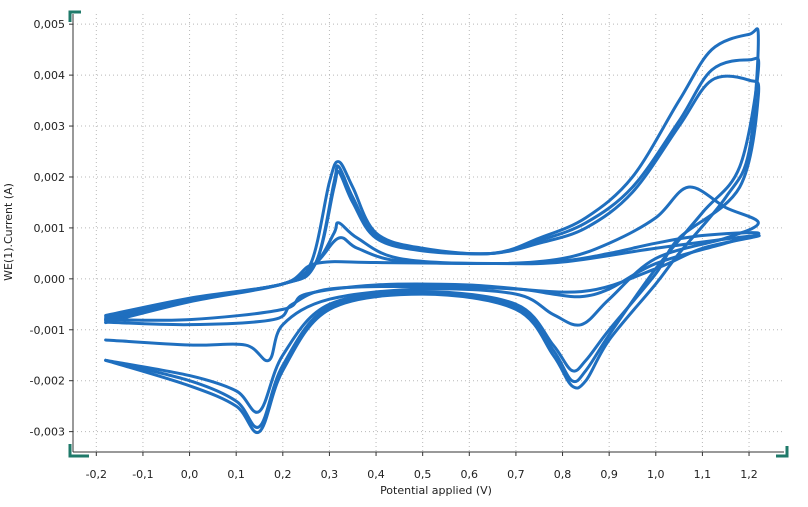  I want to click on y-tick-label-0: 0,005, so click(50, 24).